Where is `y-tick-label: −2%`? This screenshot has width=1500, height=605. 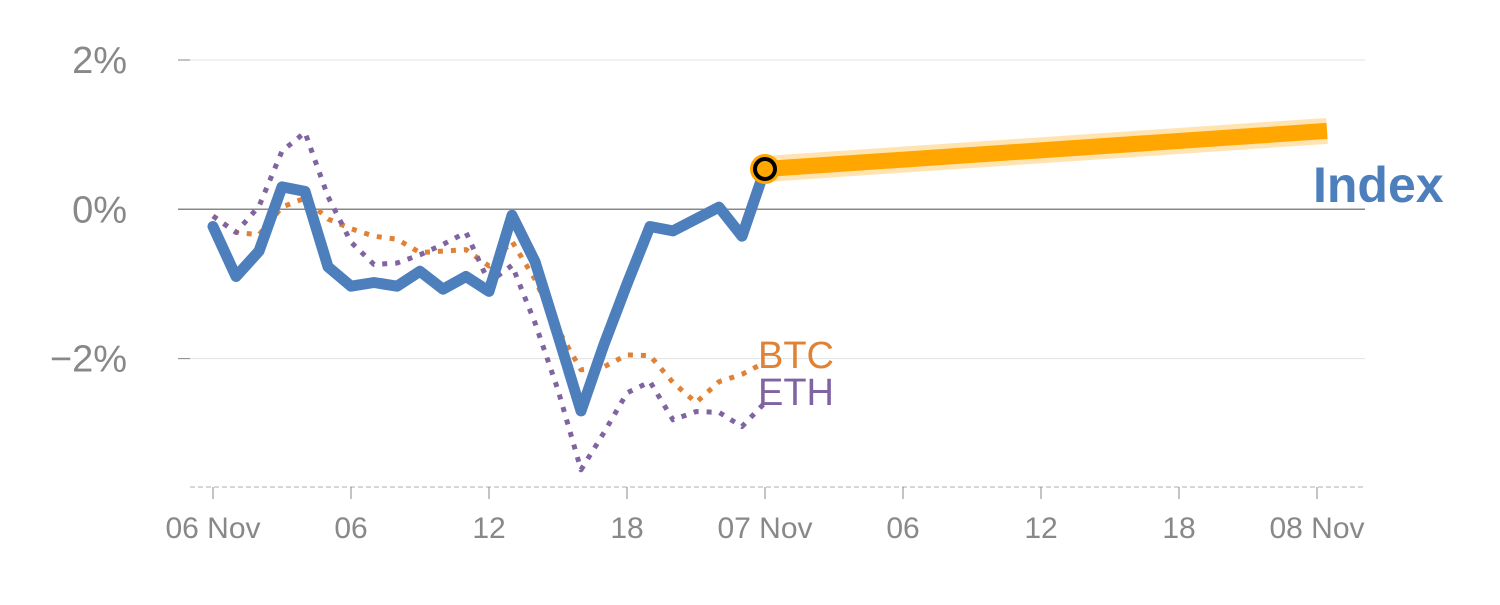 y-tick-label: −2% is located at coordinates (88, 360).